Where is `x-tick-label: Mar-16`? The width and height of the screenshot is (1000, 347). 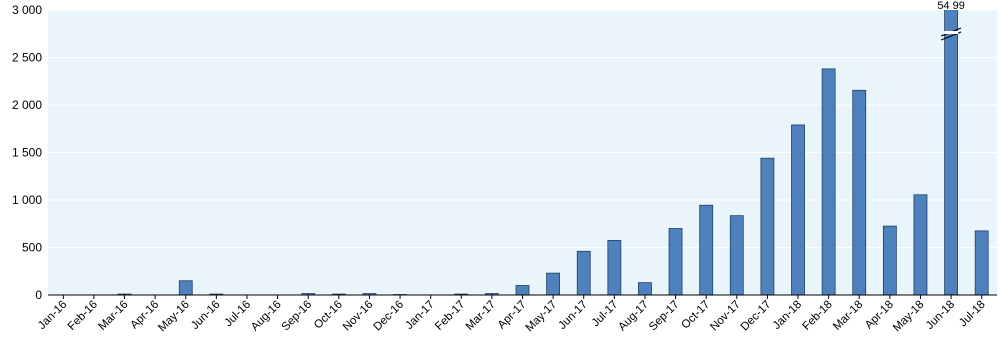
x-tick-label: Mar-16 is located at coordinates (113, 316).